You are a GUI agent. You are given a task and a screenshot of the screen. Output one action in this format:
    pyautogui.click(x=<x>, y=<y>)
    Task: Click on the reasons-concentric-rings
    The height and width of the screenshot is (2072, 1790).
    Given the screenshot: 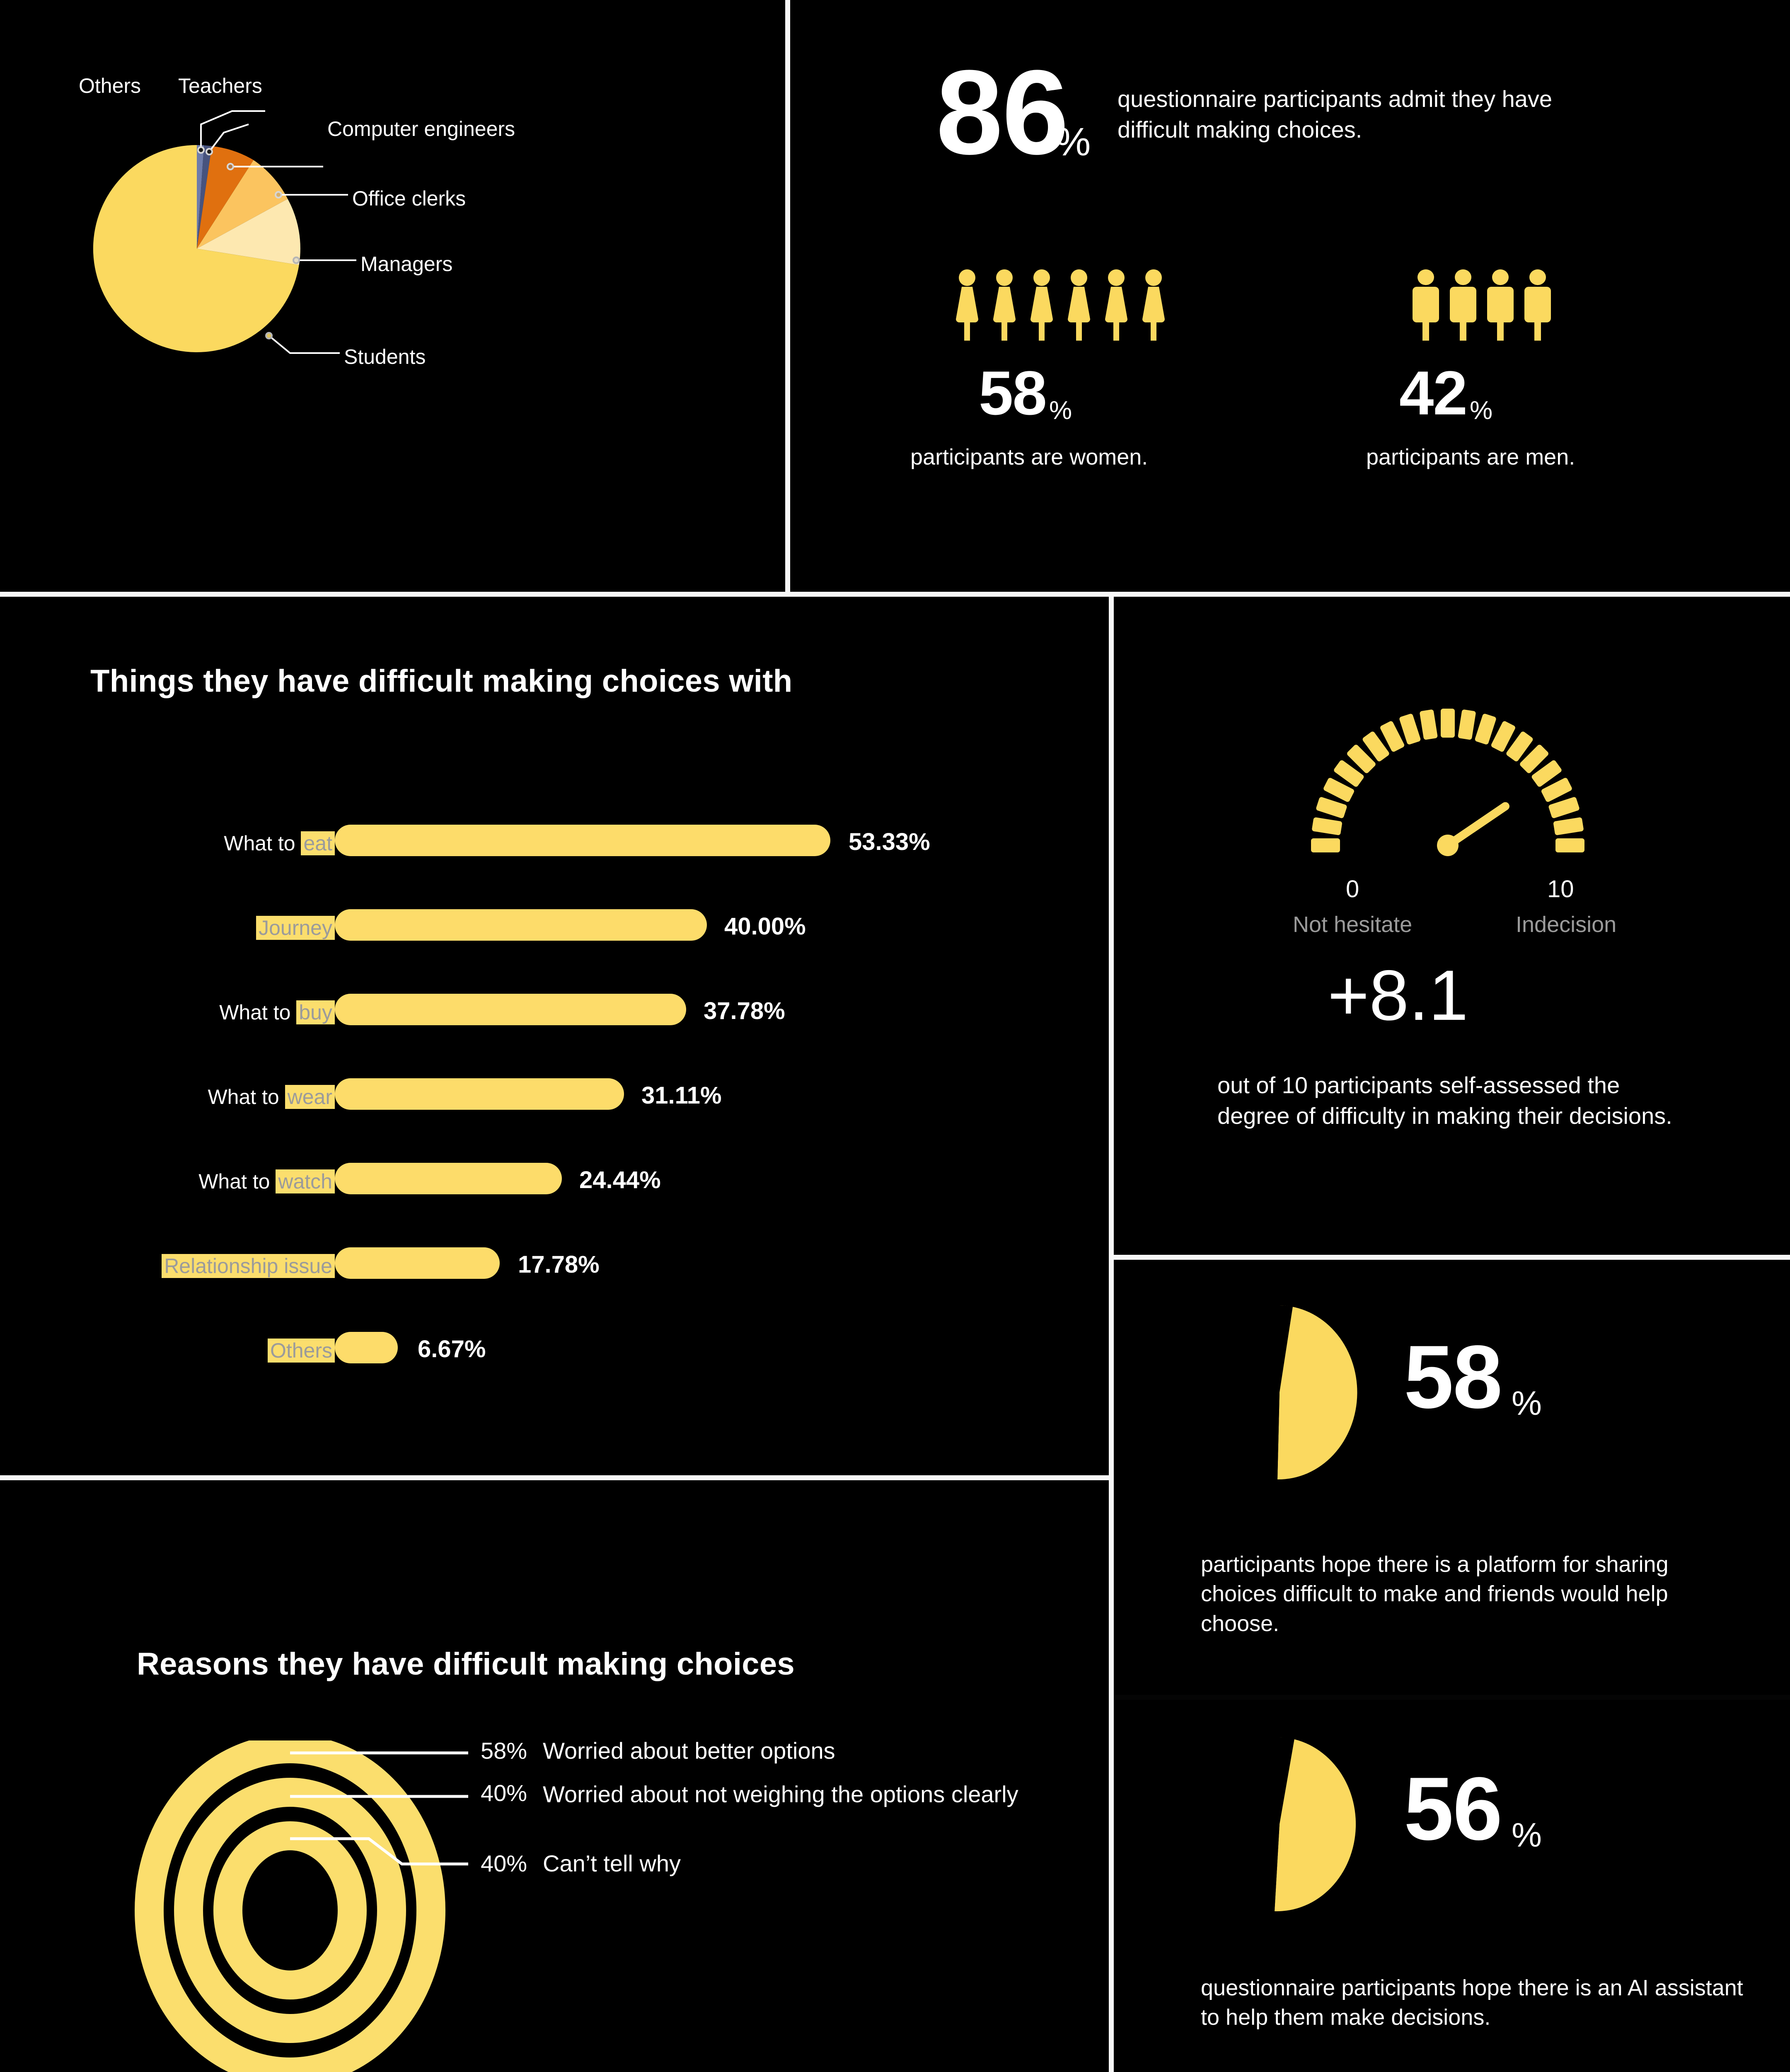 What is the action you would take?
    pyautogui.click(x=290, y=1906)
    